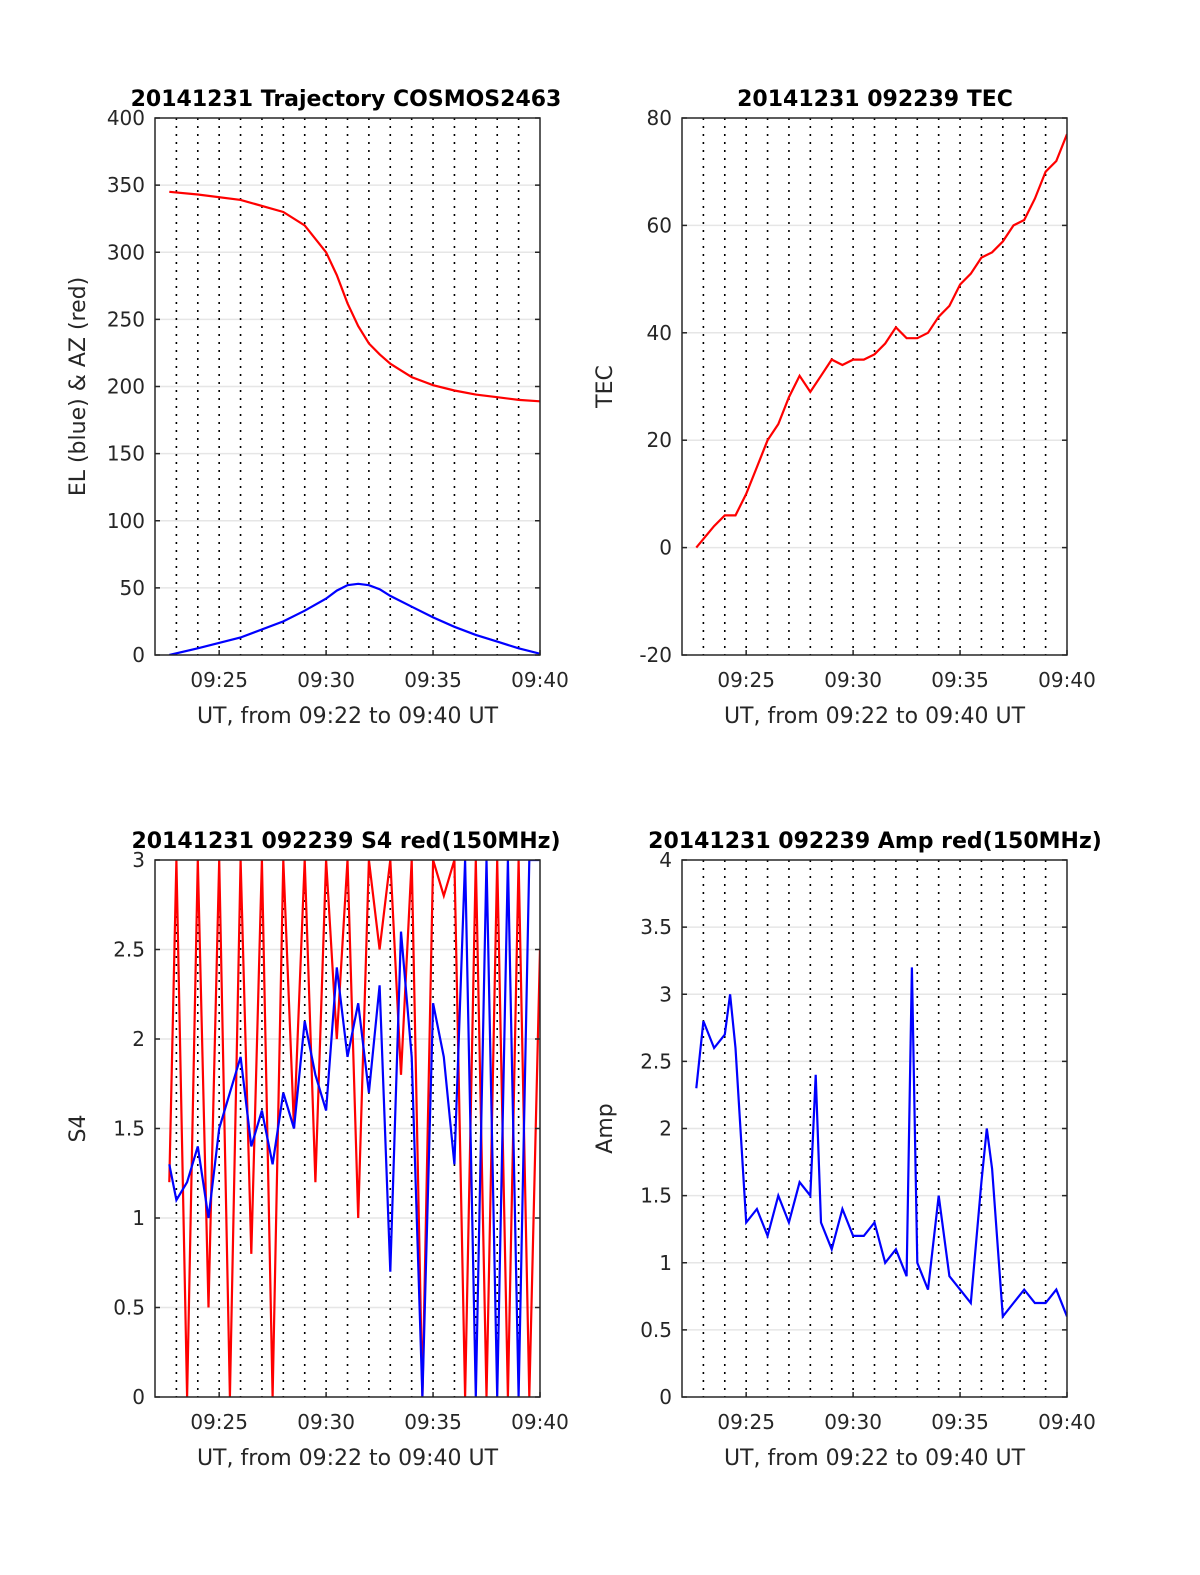 This screenshot has height=1575, width=1200. I want to click on series-line-s4_blue, so click(354, 1128).